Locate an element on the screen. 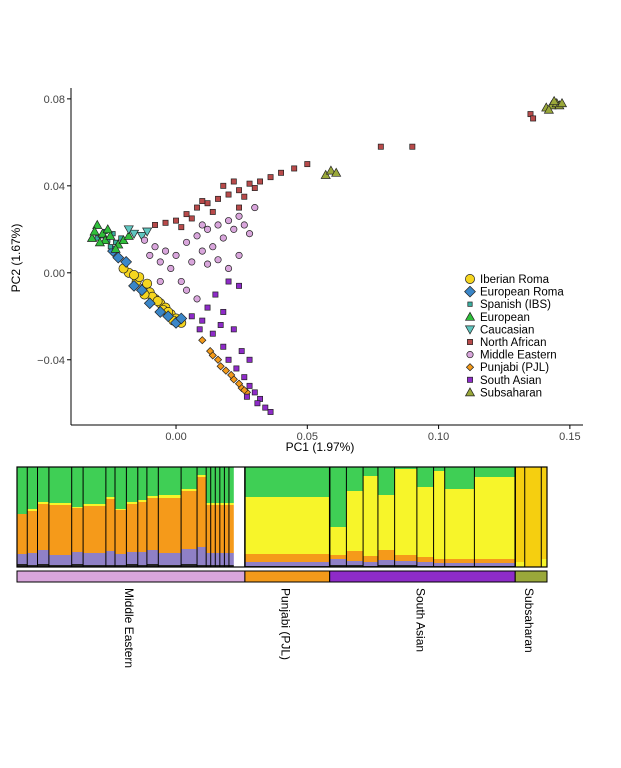 This screenshot has width=621, height=768. series-european is located at coordinates (110, 236).